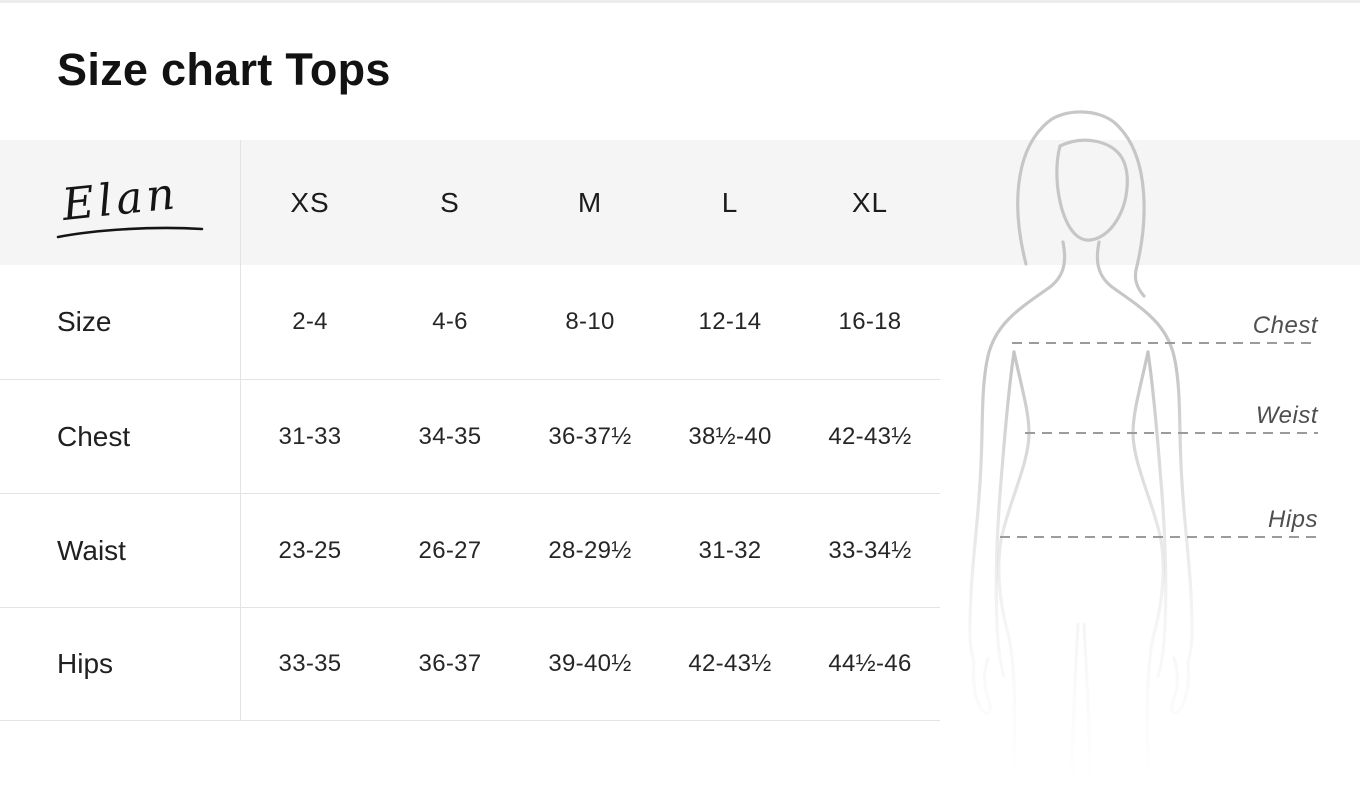 The height and width of the screenshot is (804, 1360). I want to click on table-row-hips: Hips 33-35 36-37 39-40½ 42-43½ 44½-46, so click(470, 664).